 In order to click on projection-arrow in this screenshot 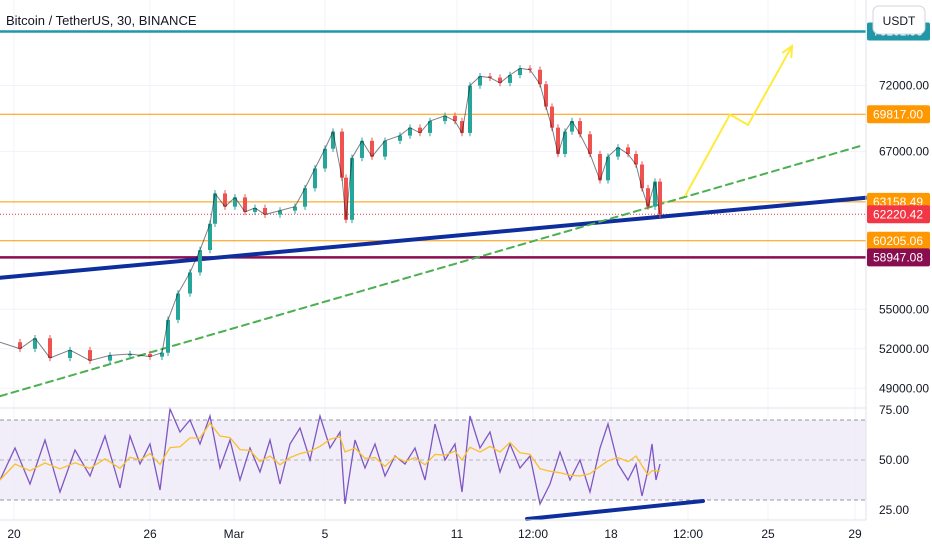, I will do `click(739, 120)`.